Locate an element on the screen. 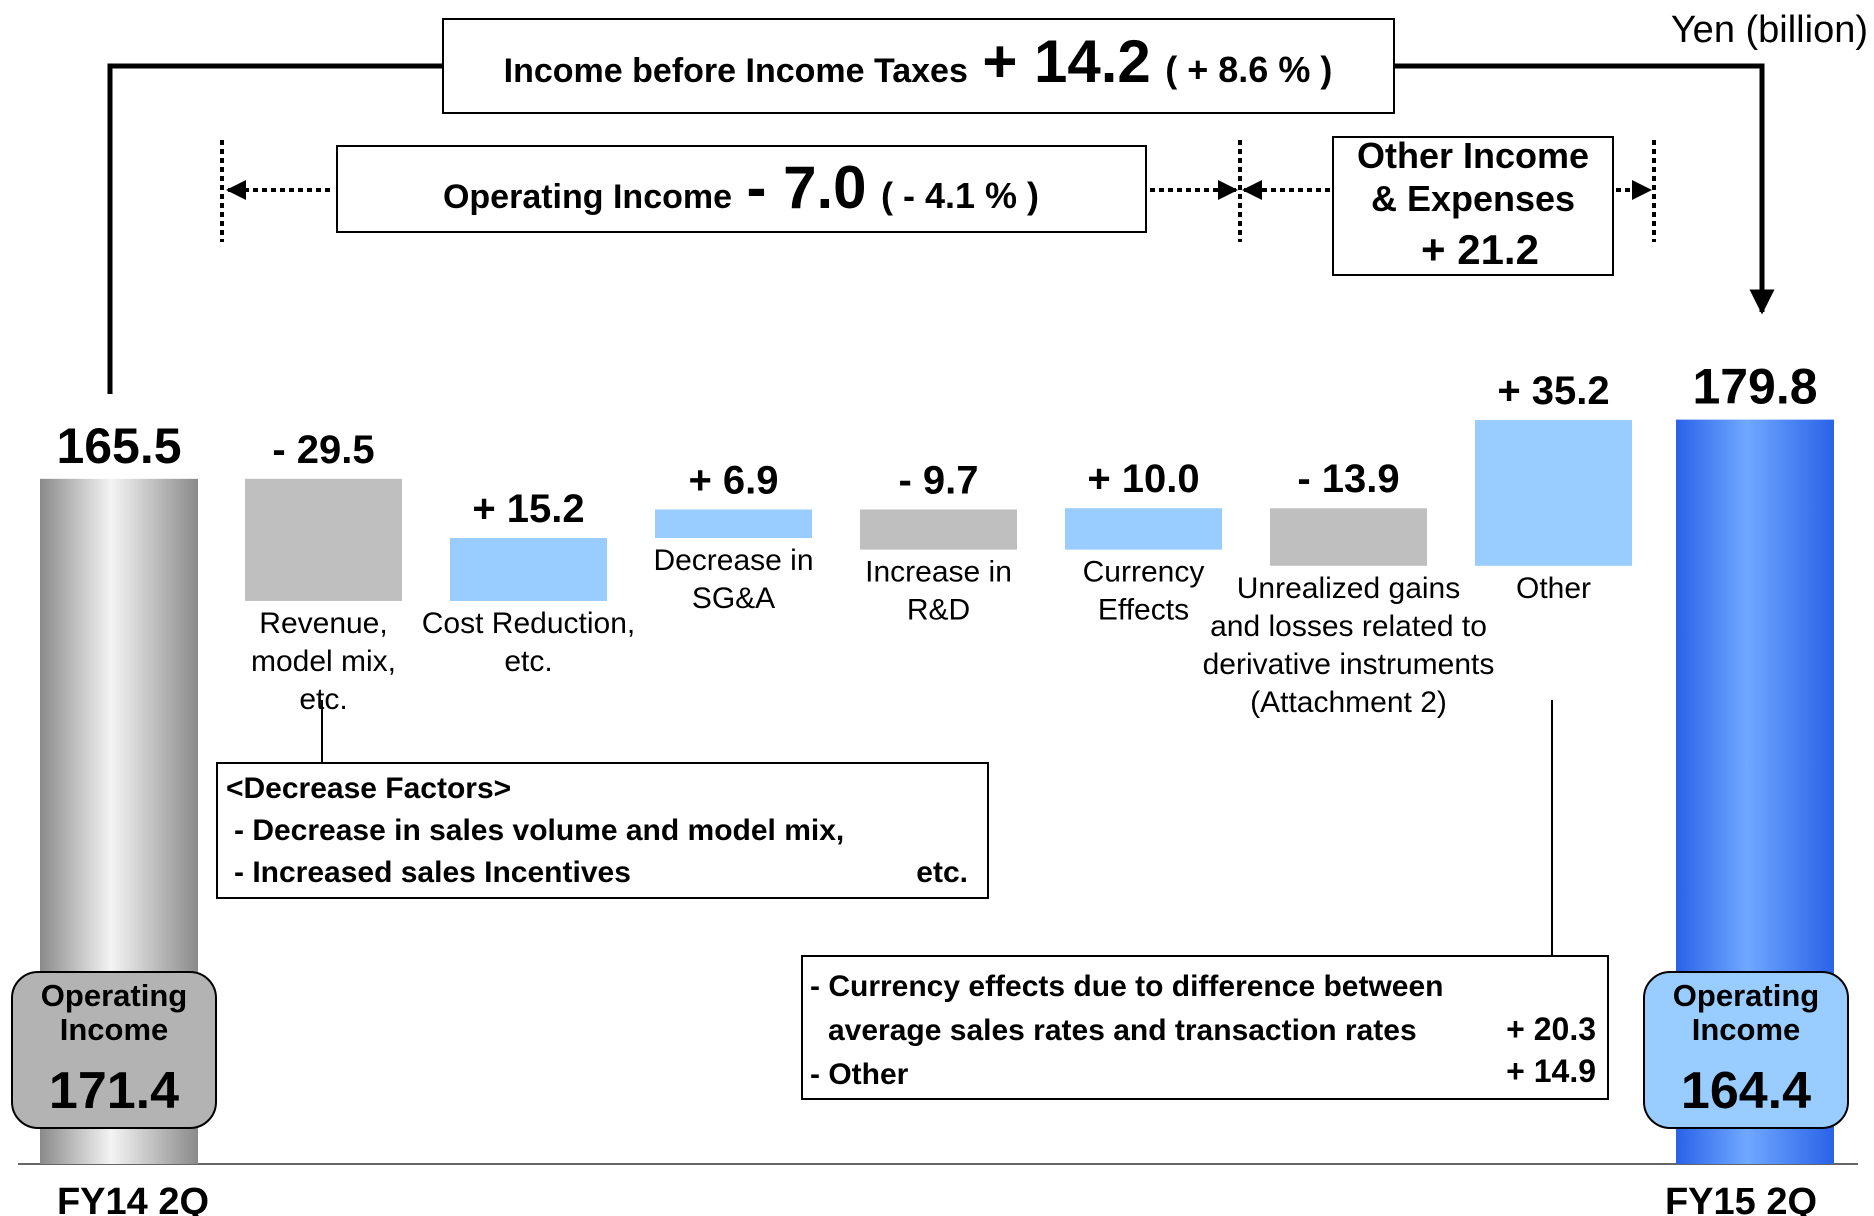  value-label: - 9.7 is located at coordinates (938, 480).